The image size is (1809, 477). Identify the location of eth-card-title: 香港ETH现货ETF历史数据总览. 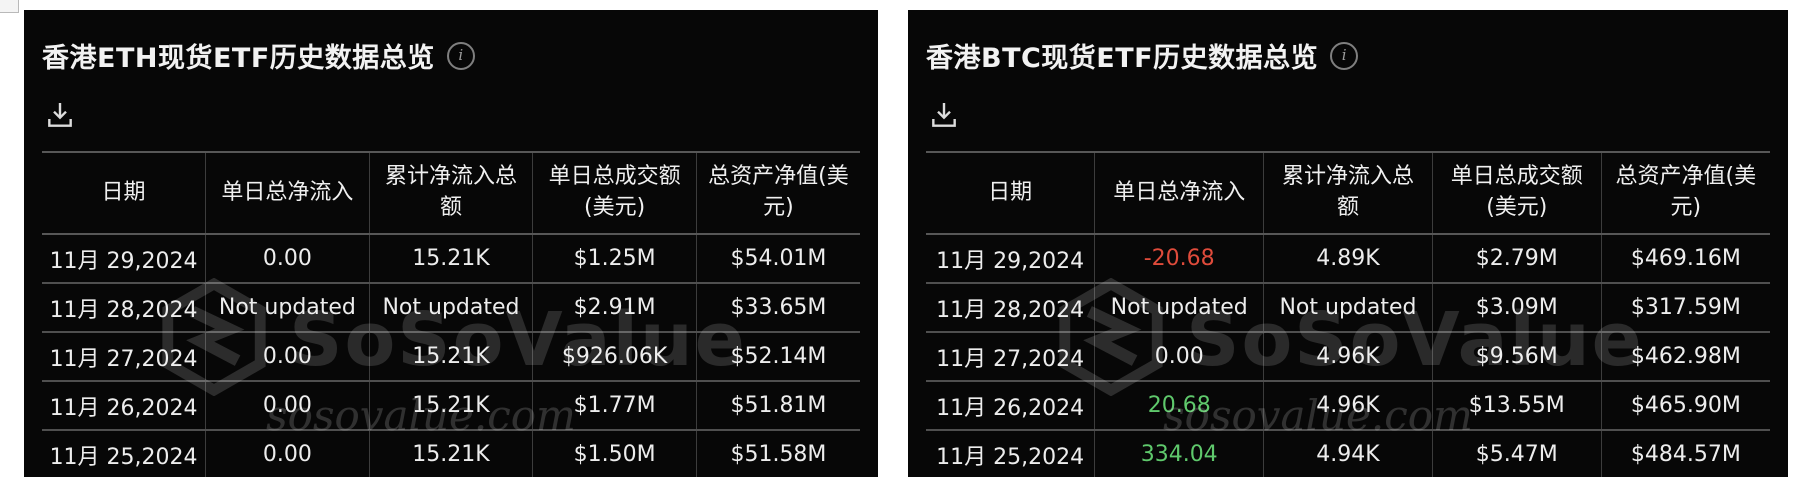
(238, 58).